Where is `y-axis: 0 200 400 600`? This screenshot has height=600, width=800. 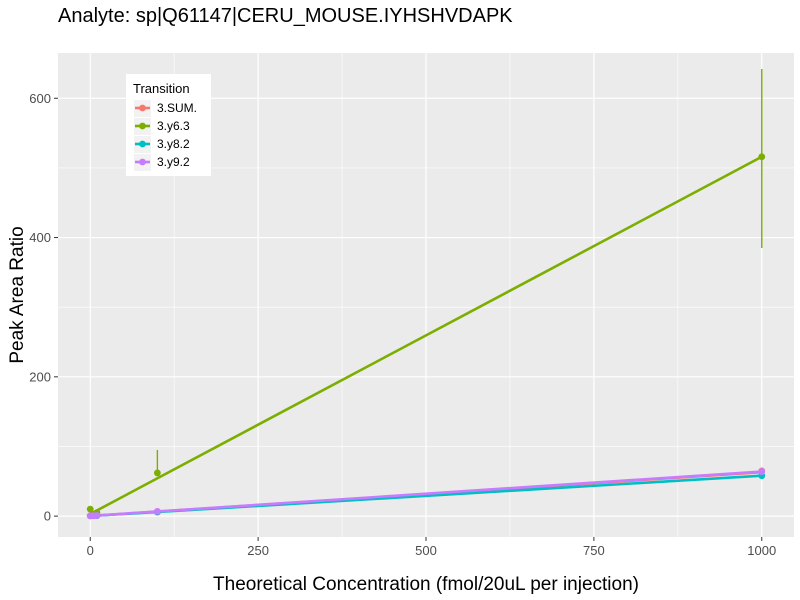
y-axis: 0 200 400 600 is located at coordinates (43, 307).